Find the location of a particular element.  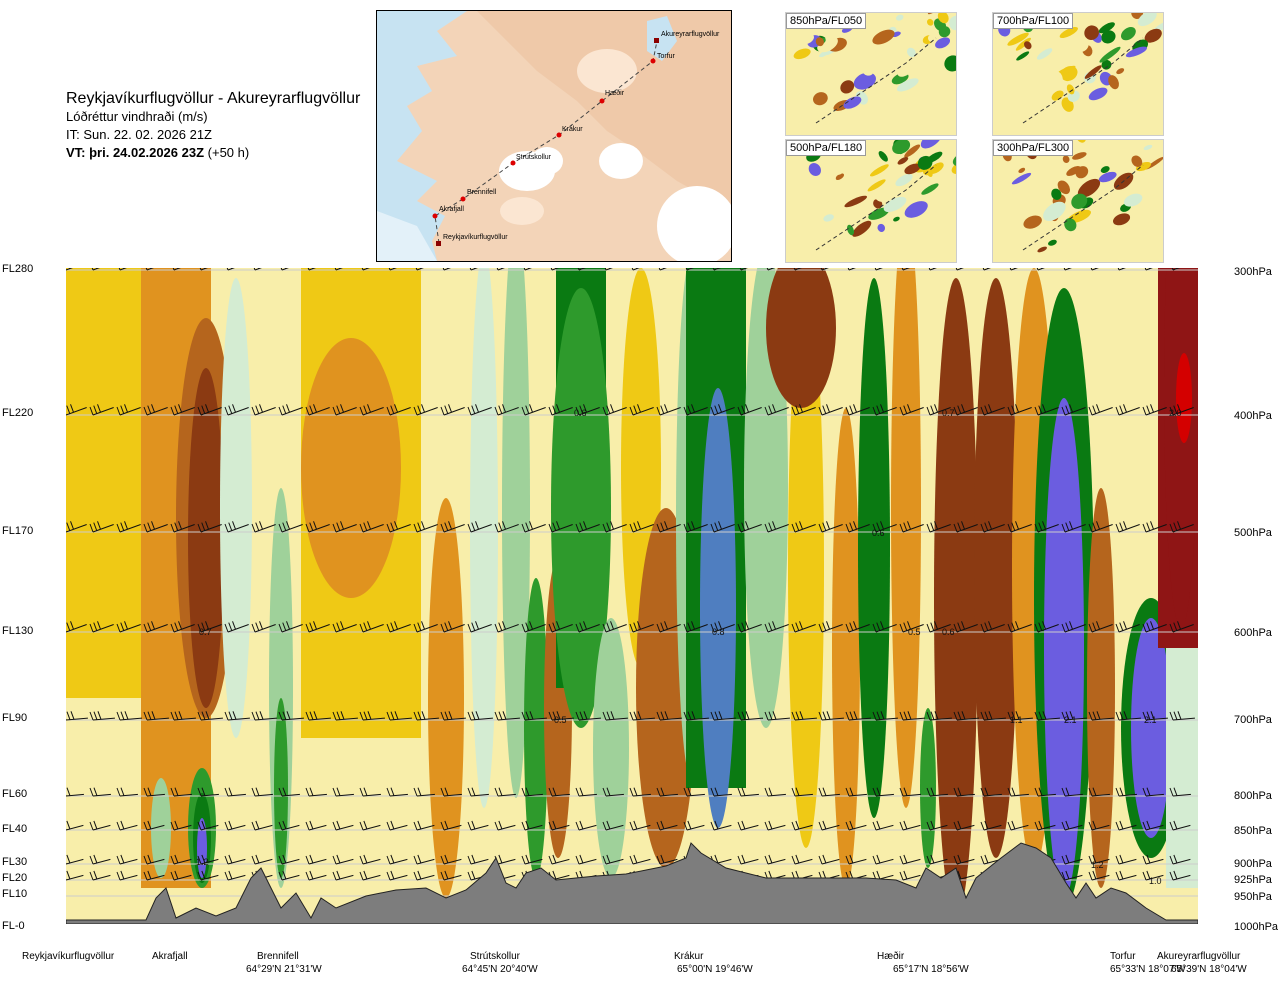

mini-map-500: 500hPa/FL180 is located at coordinates (871, 201).